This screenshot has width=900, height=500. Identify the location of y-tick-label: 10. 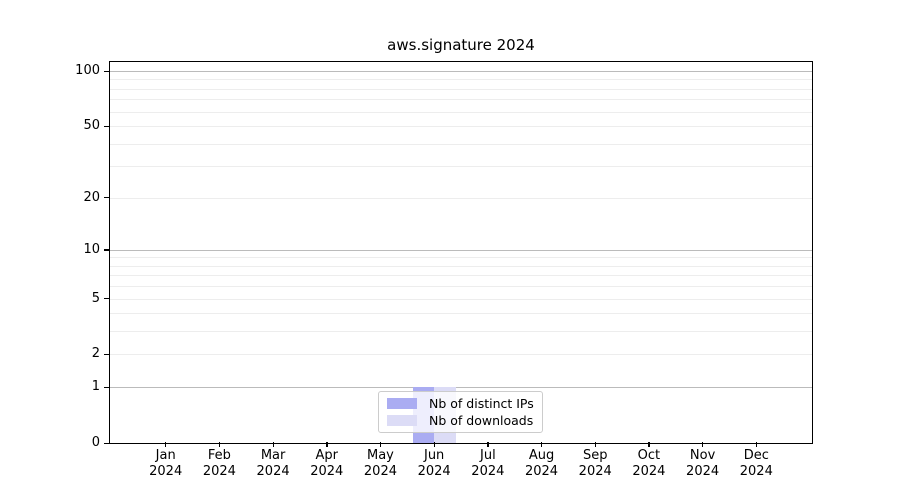
(91, 249).